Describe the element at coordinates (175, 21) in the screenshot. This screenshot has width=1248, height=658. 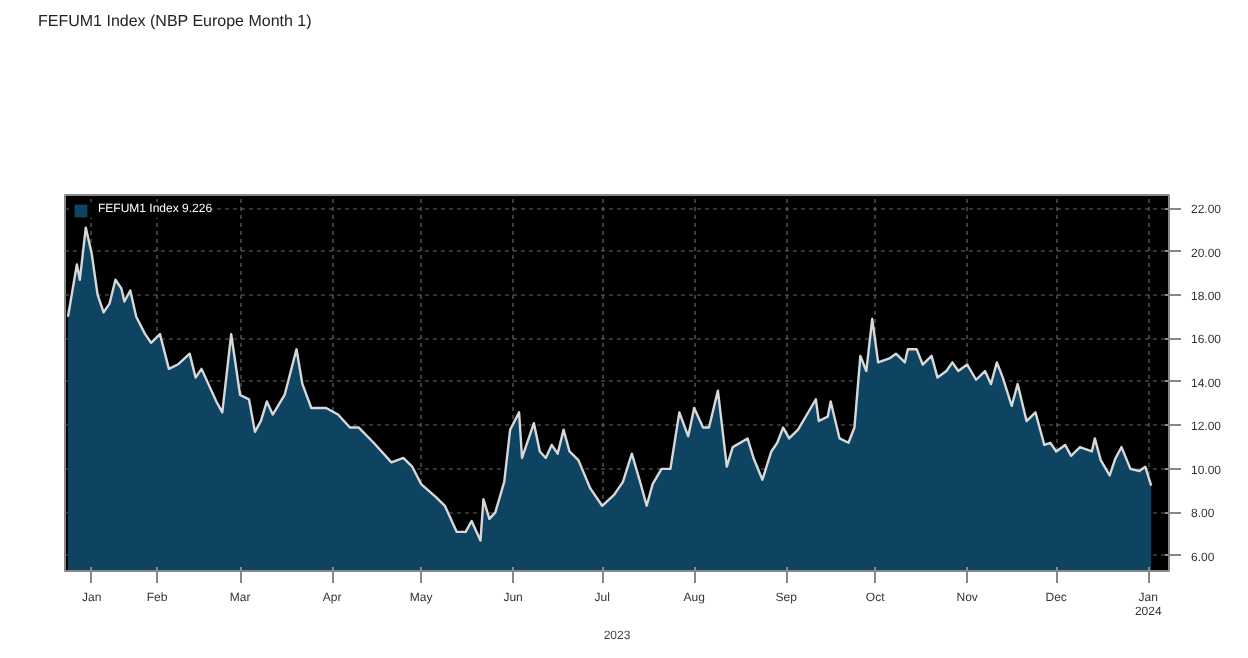
I see `chart-title: FEFUM1 Index (NBP Europe Month 1)` at that location.